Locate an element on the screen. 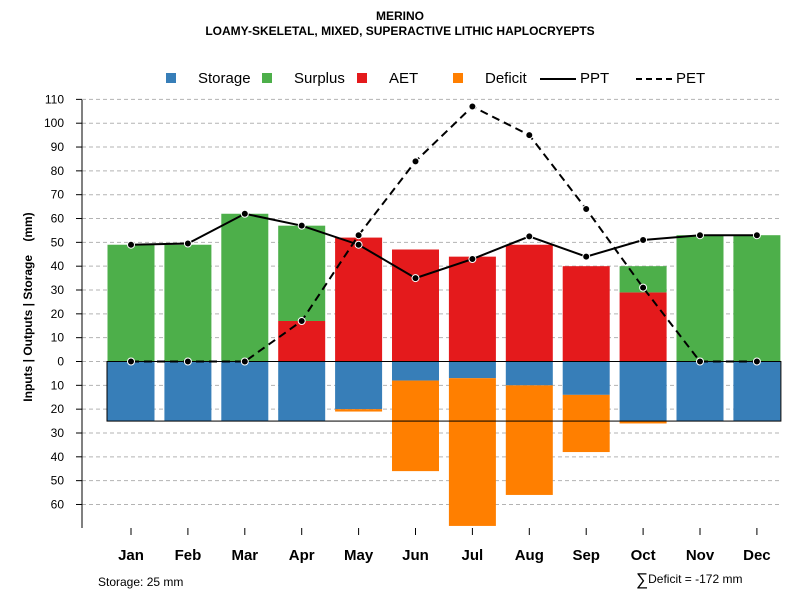 The width and height of the screenshot is (800, 600). x-tick-label: Mar is located at coordinates (244, 555).